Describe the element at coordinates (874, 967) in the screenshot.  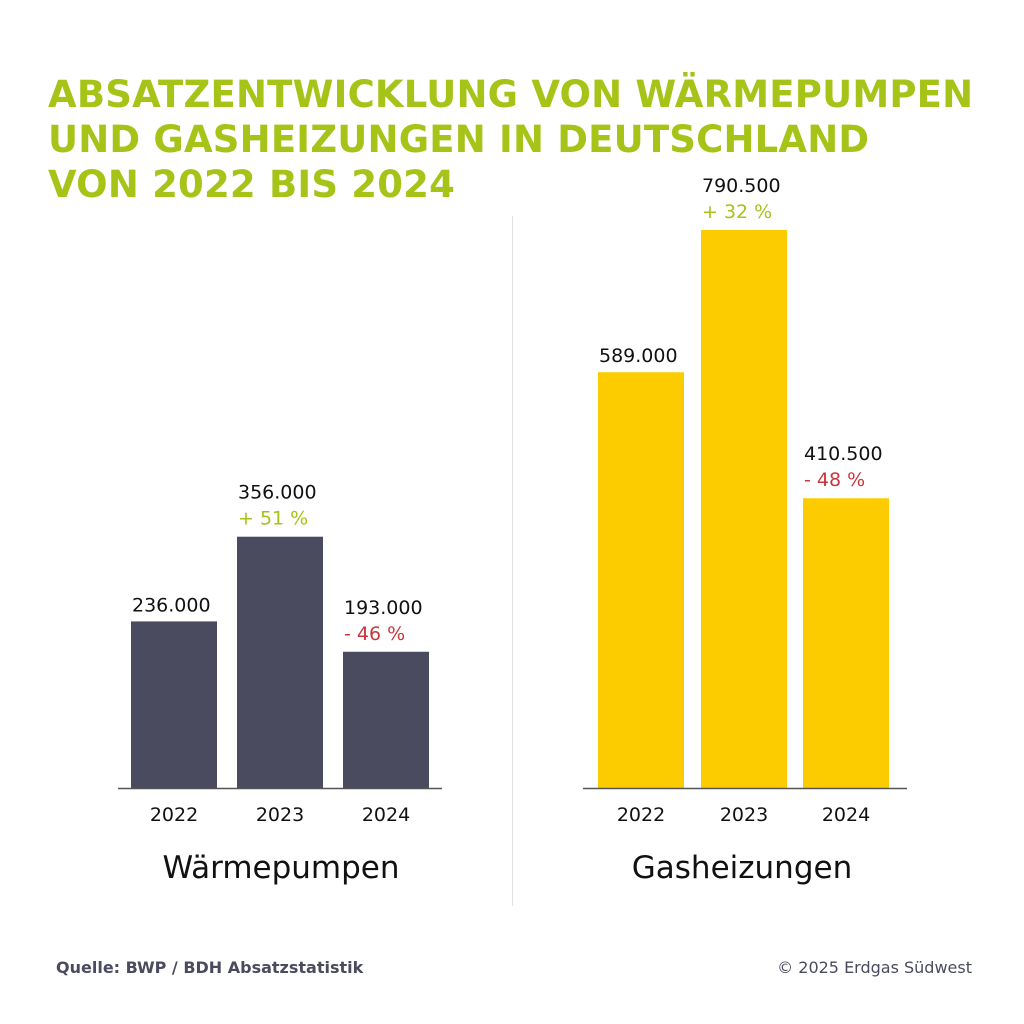
I see `copyright-note: © 2025 Erdgas Südwest` at that location.